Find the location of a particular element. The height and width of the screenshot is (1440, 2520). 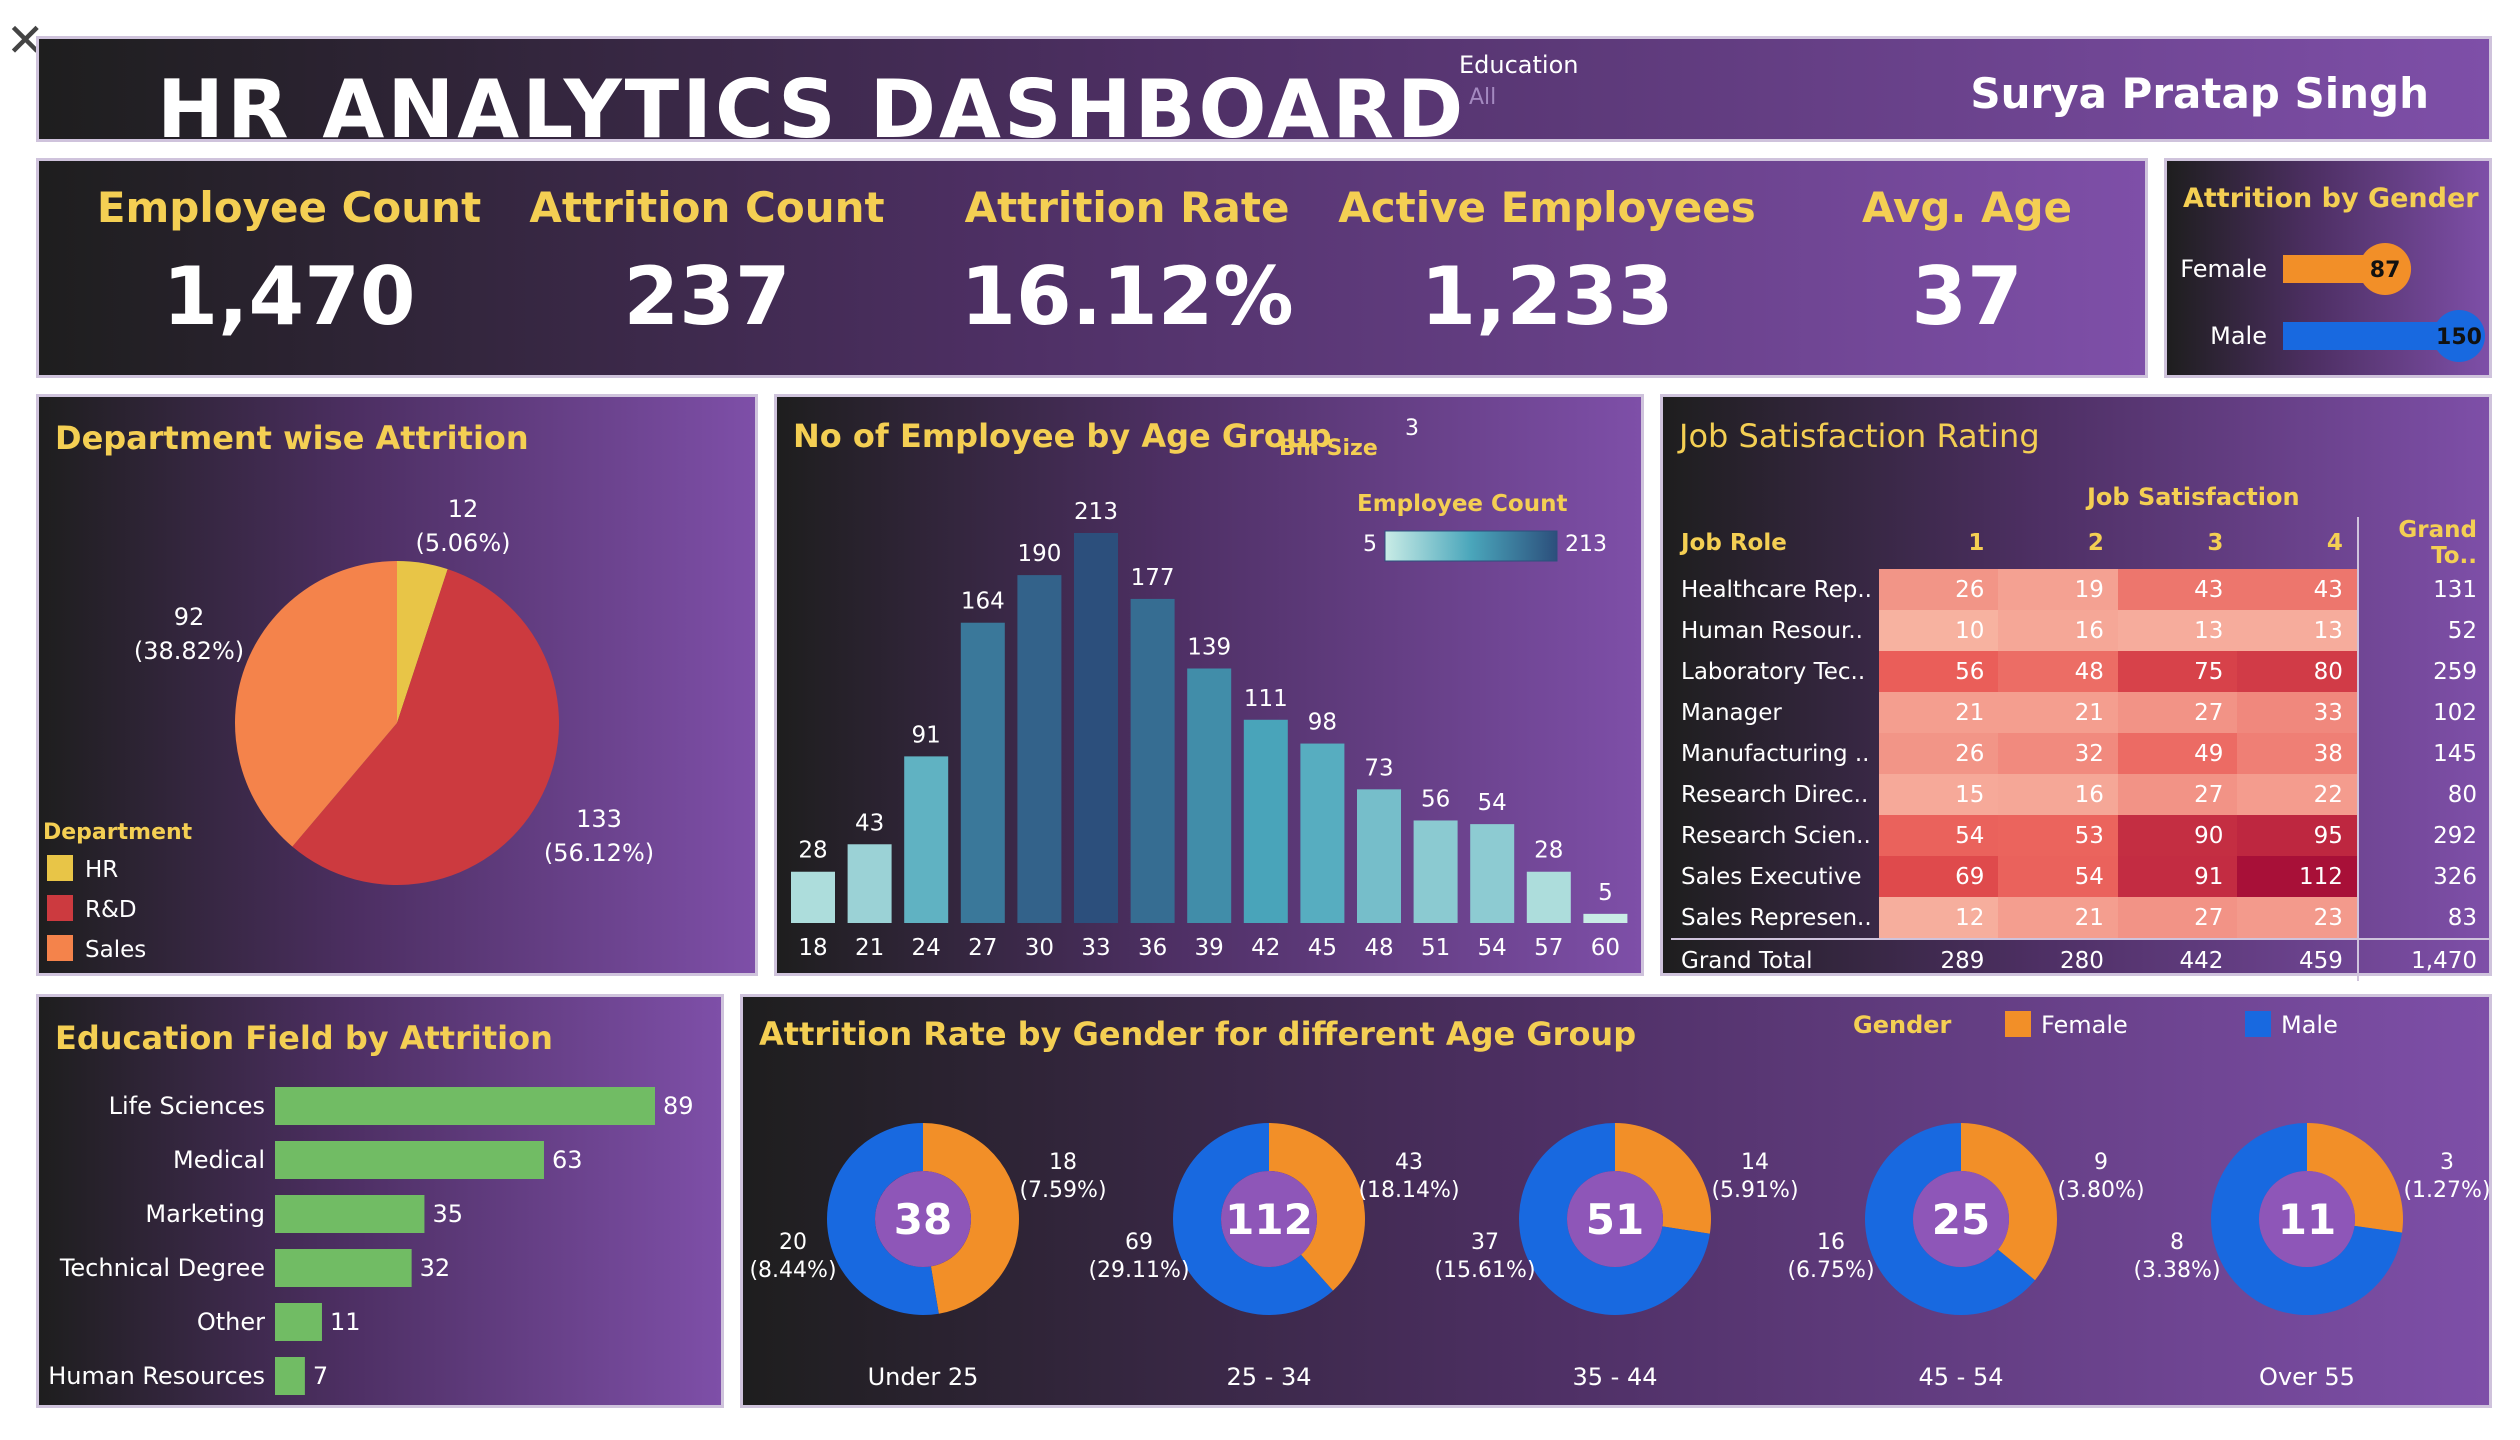

donut-female-percent: (1.27%) is located at coordinates (2446, 1190).